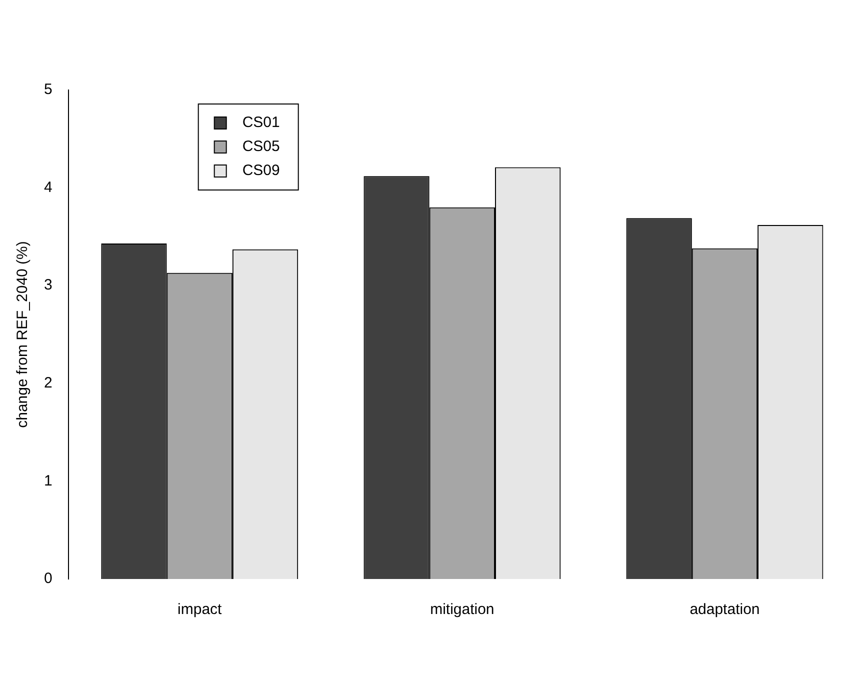 Image resolution: width=858 pixels, height=691 pixels. Describe the element at coordinates (200, 609) in the screenshot. I see `x-tick-label: impact` at that location.